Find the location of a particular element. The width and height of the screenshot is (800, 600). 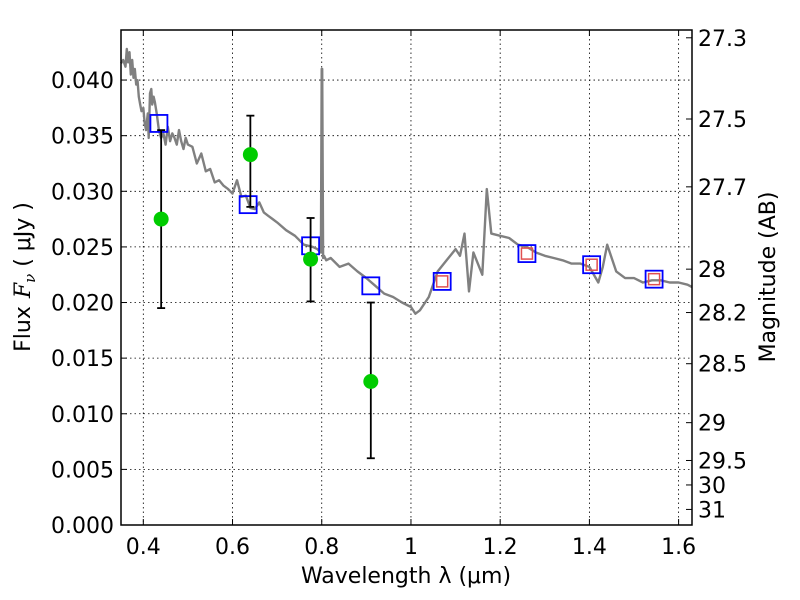

y2-tick-label: 27.7 is located at coordinates (722, 188).